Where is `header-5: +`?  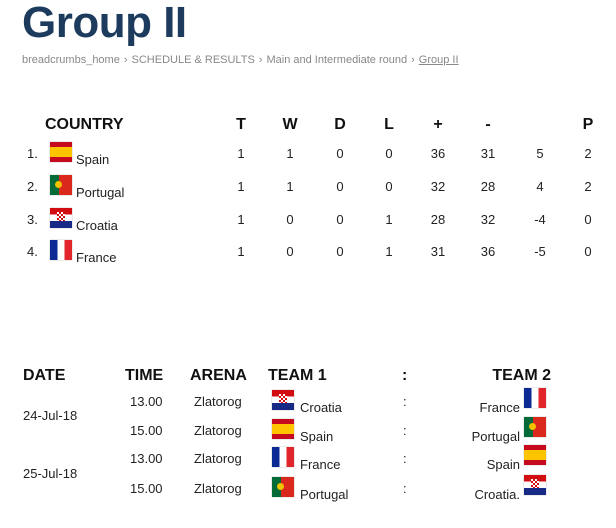
header-5: + is located at coordinates (438, 124).